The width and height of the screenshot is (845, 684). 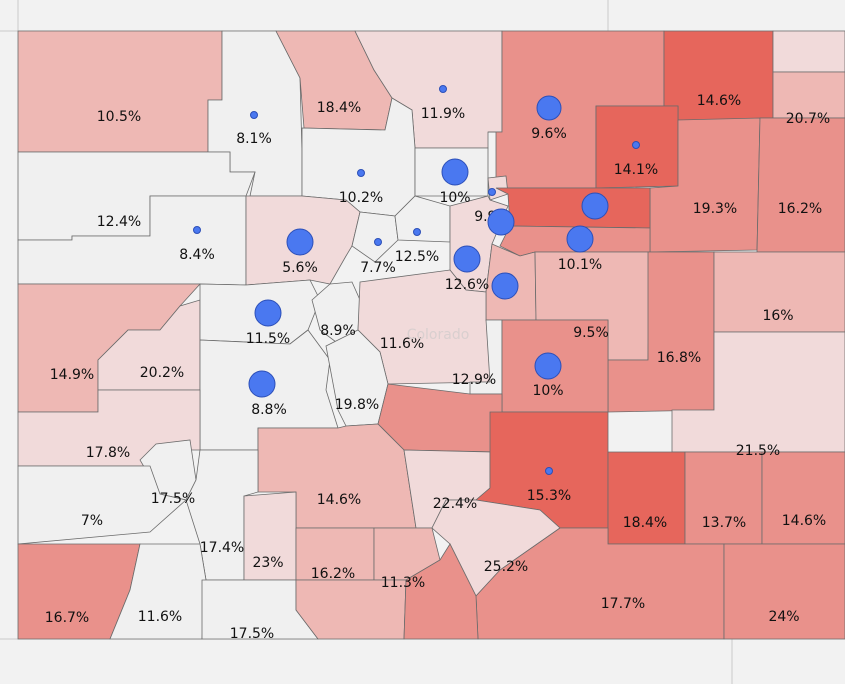 I want to click on county-label-delta: 20.2%, so click(x=162, y=373).